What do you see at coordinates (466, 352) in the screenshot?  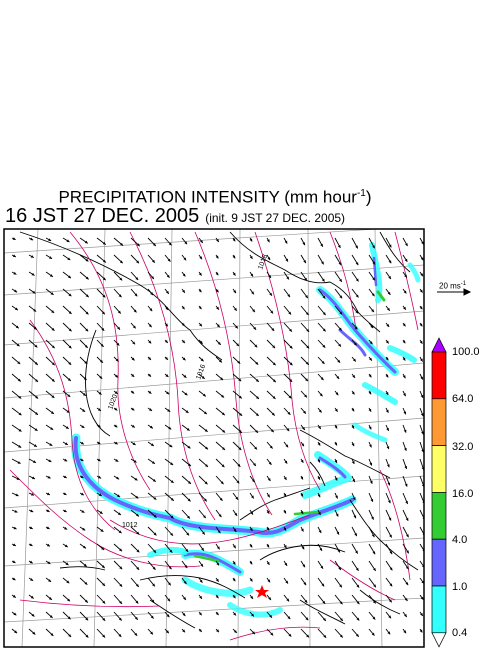 I see `colorbar-label: 100.0` at bounding box center [466, 352].